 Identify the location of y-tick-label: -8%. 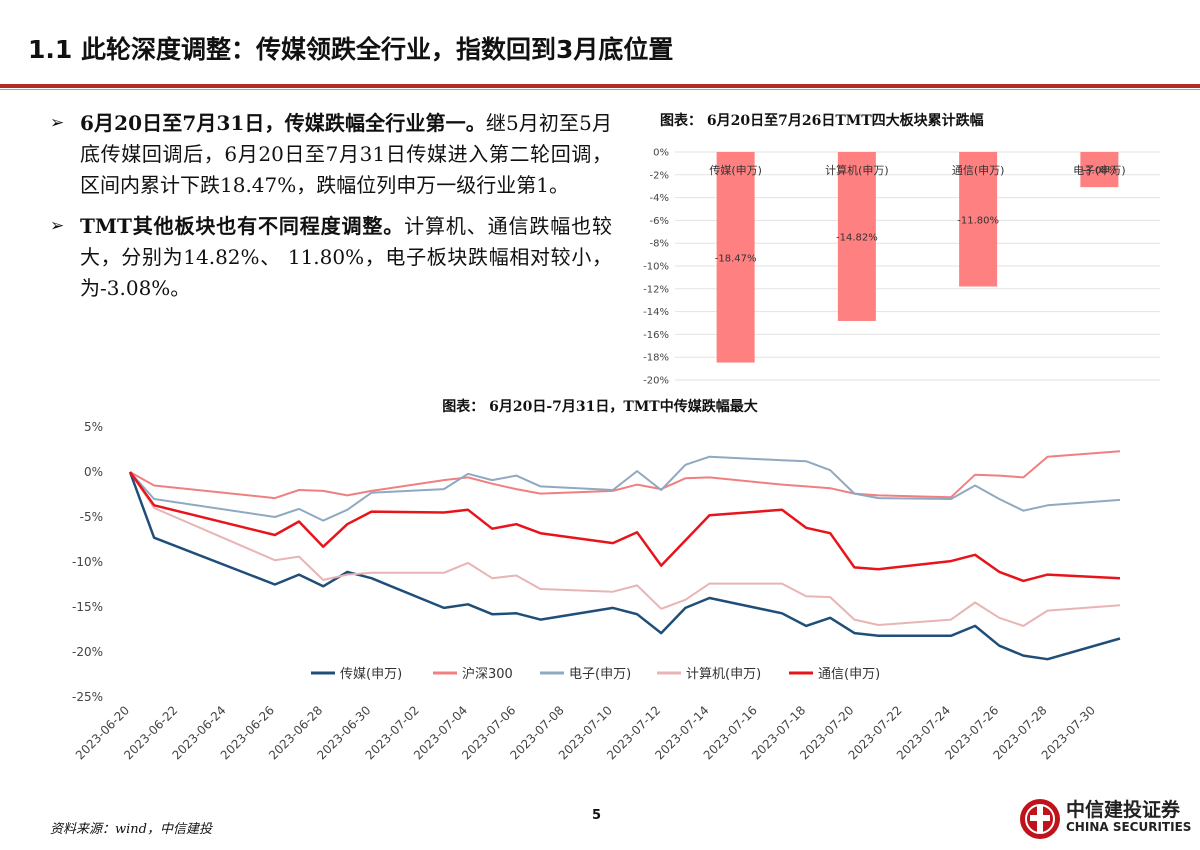
(659, 244).